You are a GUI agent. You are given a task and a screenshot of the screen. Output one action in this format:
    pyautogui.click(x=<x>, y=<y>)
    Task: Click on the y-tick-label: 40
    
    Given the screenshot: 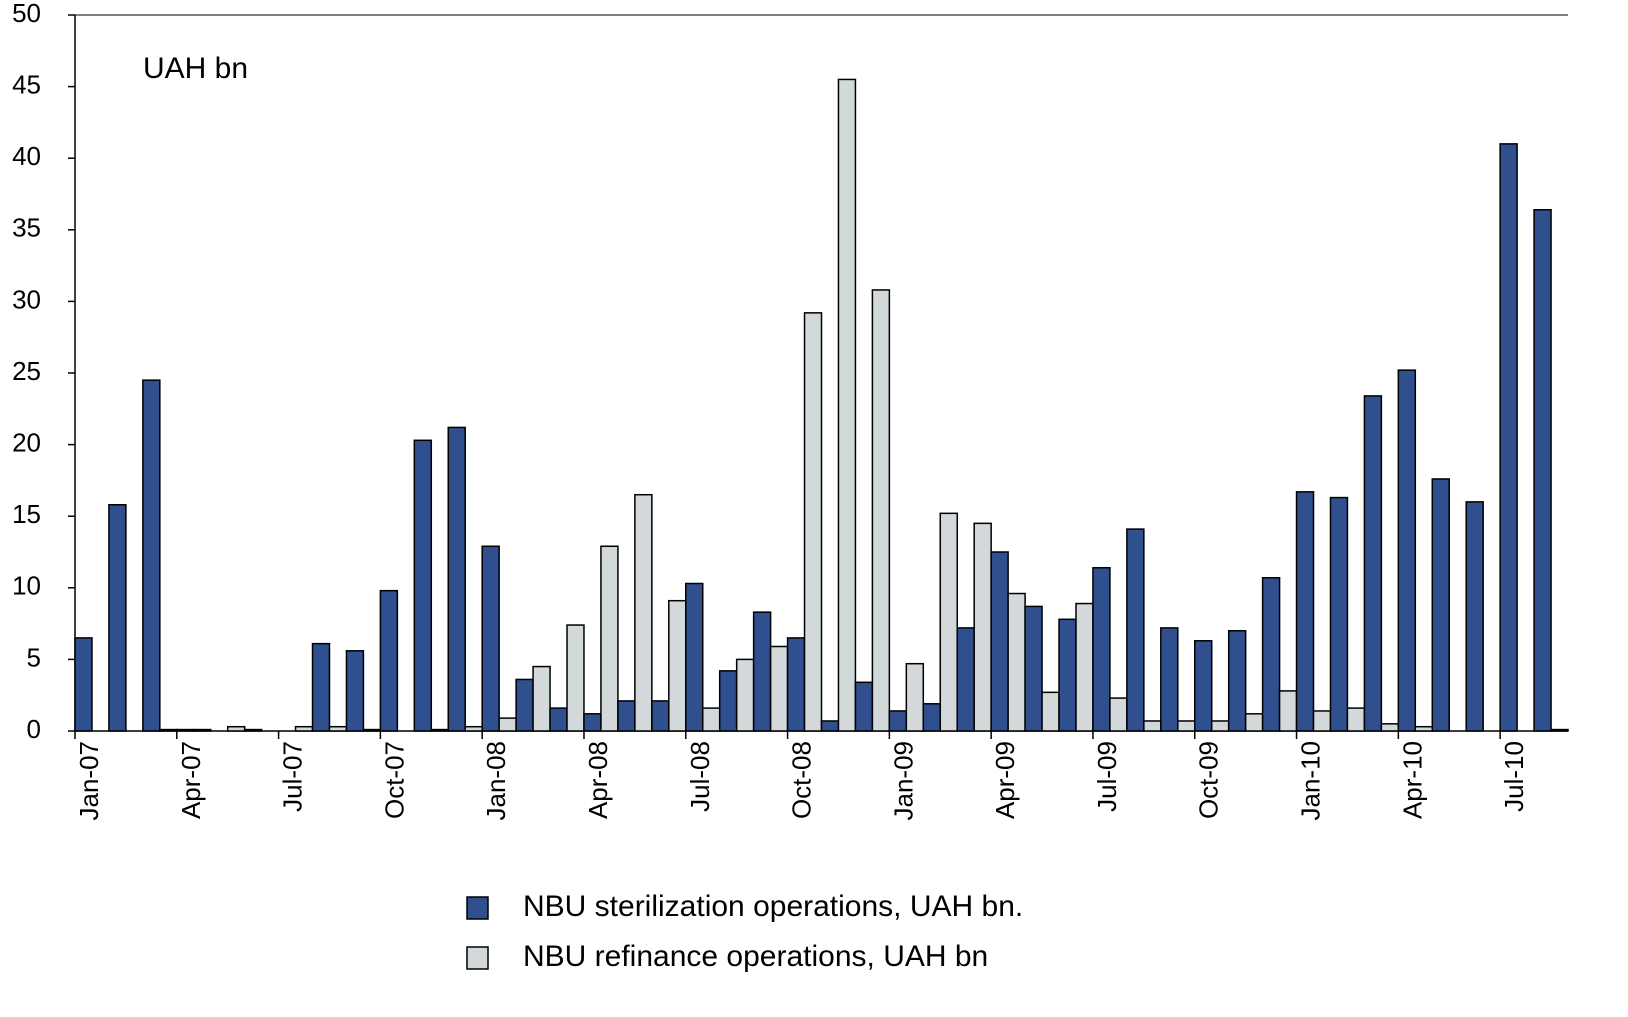 What is the action you would take?
    pyautogui.click(x=26, y=156)
    